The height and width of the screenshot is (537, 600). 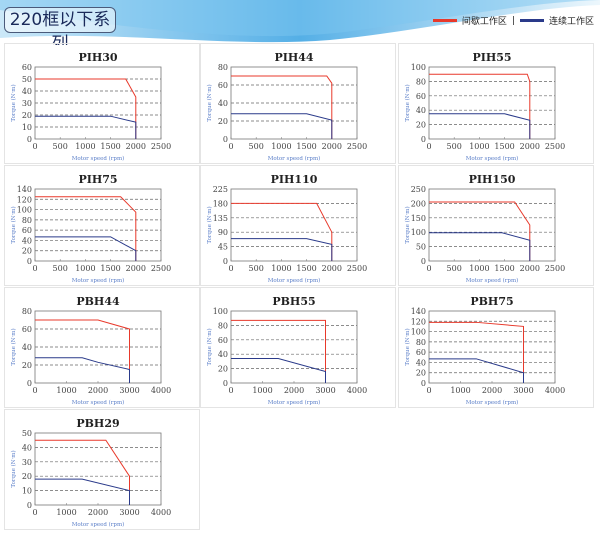 I want to click on chart-title: PIH150, so click(x=492, y=179).